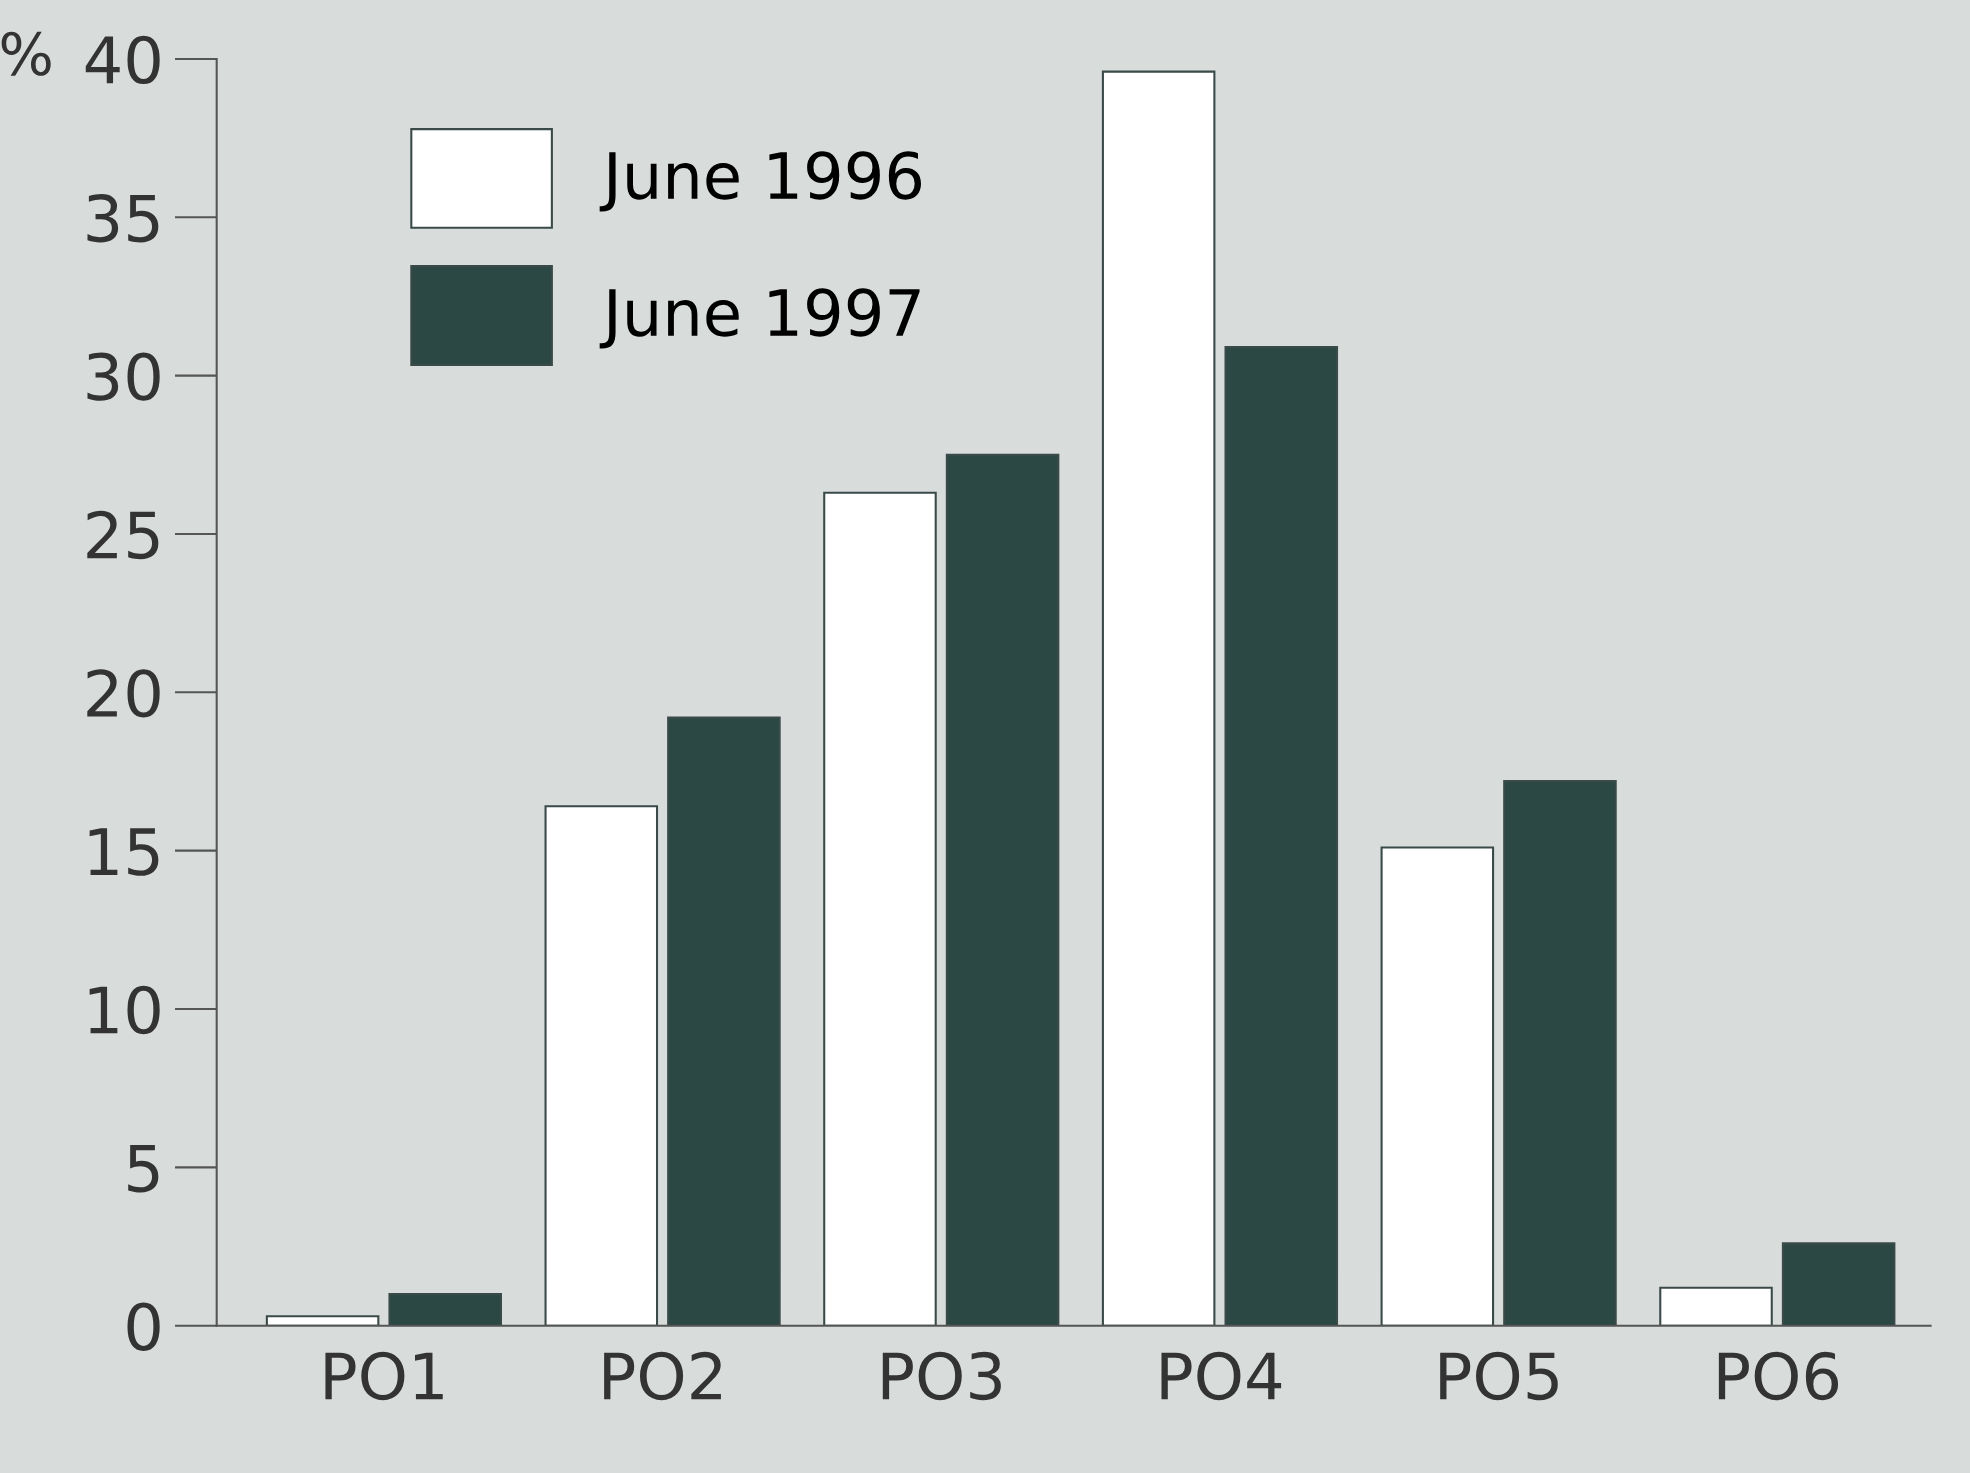 The image size is (1970, 1473). Describe the element at coordinates (384, 1376) in the screenshot. I see `x-tick-label: PO1` at that location.